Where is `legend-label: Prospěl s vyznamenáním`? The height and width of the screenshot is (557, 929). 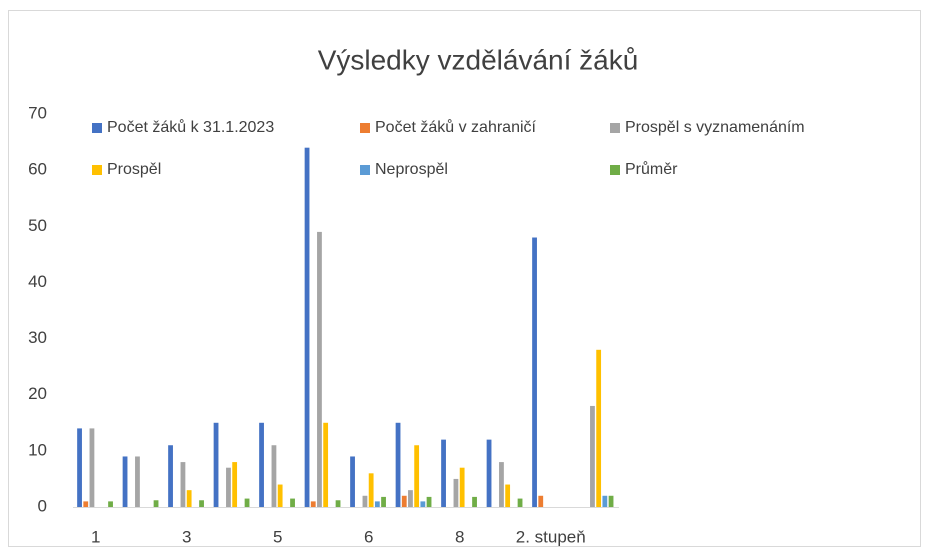
legend-label: Prospěl s vyznamenáním is located at coordinates (715, 127).